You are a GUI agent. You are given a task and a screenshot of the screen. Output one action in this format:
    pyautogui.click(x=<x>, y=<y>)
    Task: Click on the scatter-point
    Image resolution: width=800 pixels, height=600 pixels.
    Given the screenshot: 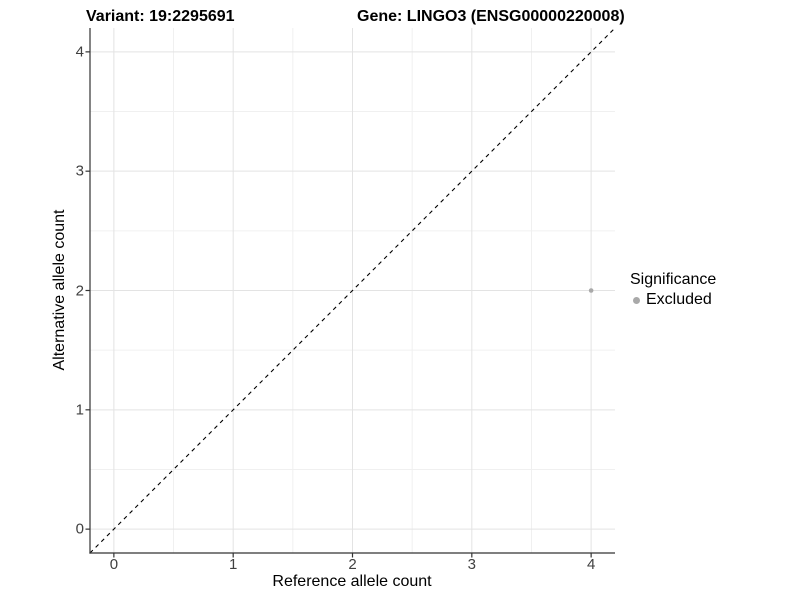 What is the action you would take?
    pyautogui.click(x=591, y=290)
    